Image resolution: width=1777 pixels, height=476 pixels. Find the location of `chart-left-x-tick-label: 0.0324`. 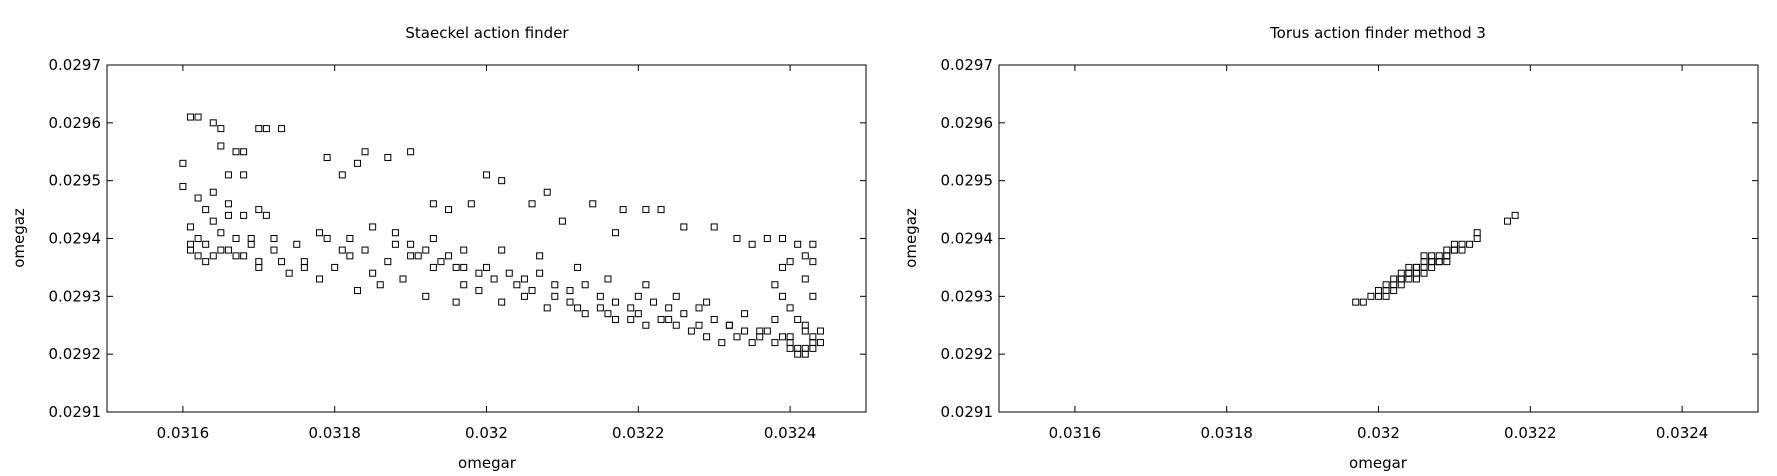

chart-left-x-tick-label: 0.0324 is located at coordinates (790, 433).